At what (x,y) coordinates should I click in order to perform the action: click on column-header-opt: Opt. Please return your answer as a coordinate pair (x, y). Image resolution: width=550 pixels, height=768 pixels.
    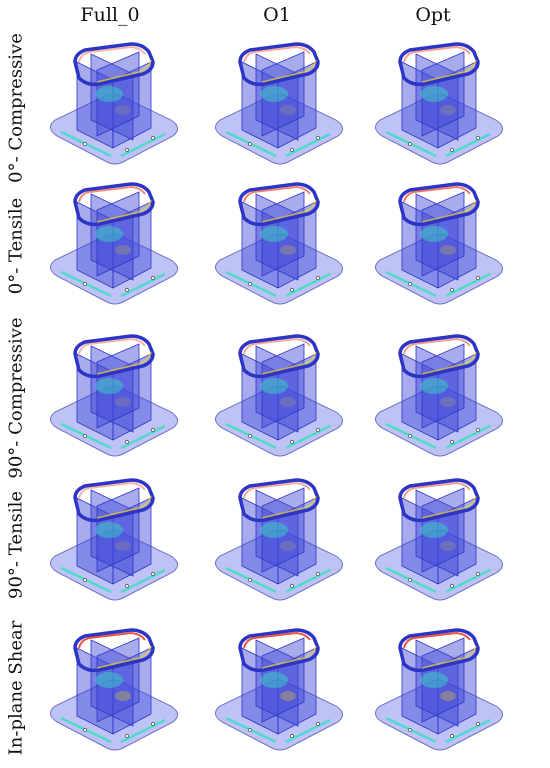
    Looking at the image, I should click on (433, 15).